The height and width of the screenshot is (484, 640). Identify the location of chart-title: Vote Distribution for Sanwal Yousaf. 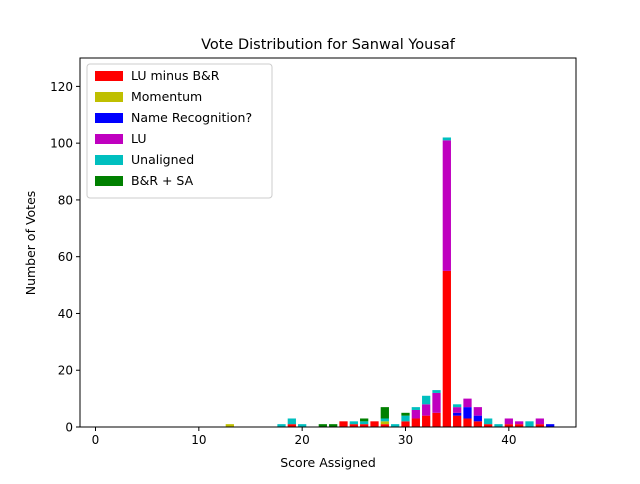
(328, 45).